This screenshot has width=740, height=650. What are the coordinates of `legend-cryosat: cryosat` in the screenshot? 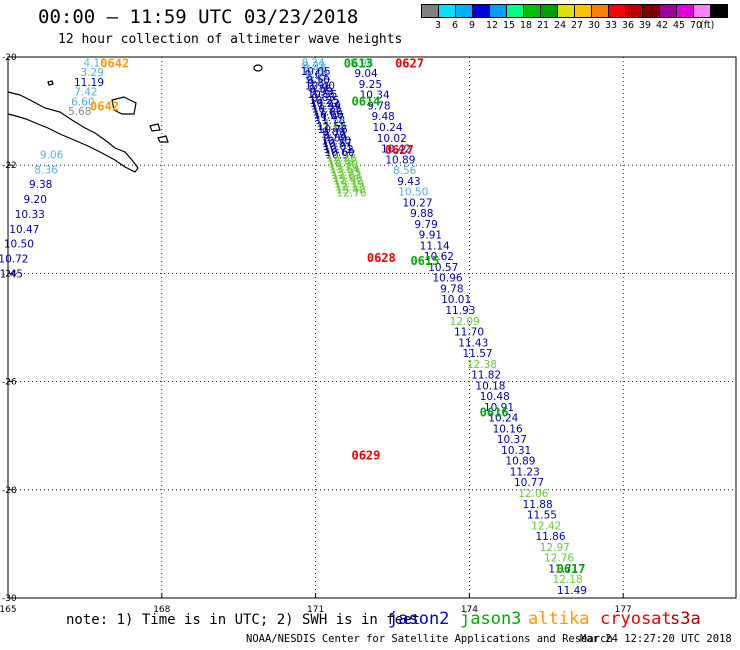 It's located at (636, 619).